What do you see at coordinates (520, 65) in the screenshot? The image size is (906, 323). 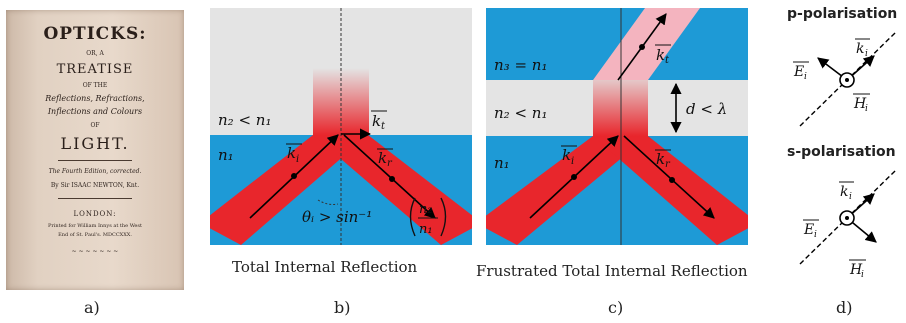 I see `medium-top-label: n₃ = n₁` at bounding box center [520, 65].